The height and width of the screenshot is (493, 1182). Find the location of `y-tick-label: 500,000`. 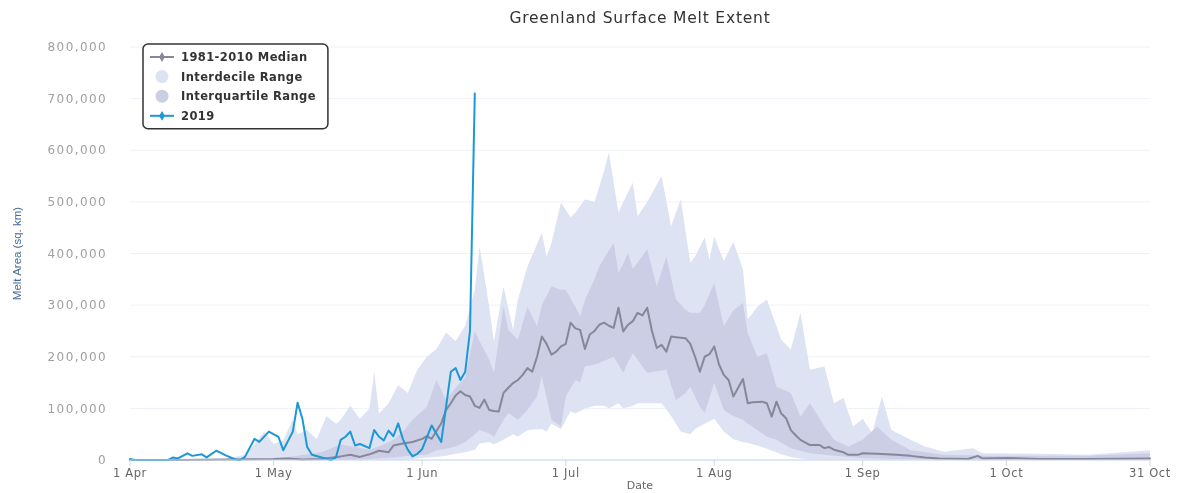

y-tick-label: 500,000 is located at coordinates (77, 202).